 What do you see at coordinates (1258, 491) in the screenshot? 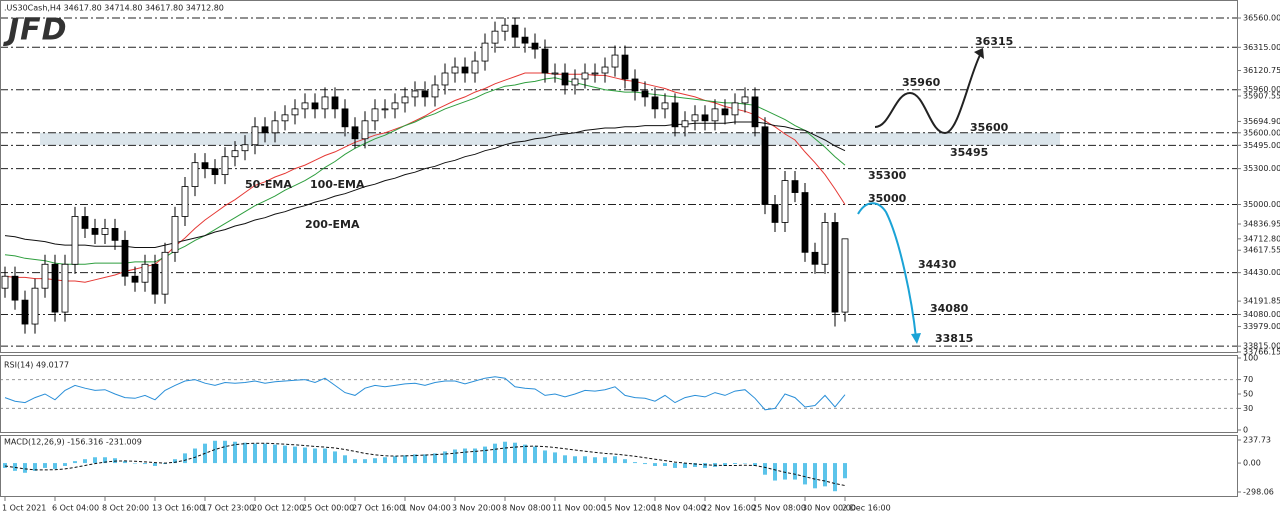
I see `y-tick-label: -298.06` at bounding box center [1258, 491].